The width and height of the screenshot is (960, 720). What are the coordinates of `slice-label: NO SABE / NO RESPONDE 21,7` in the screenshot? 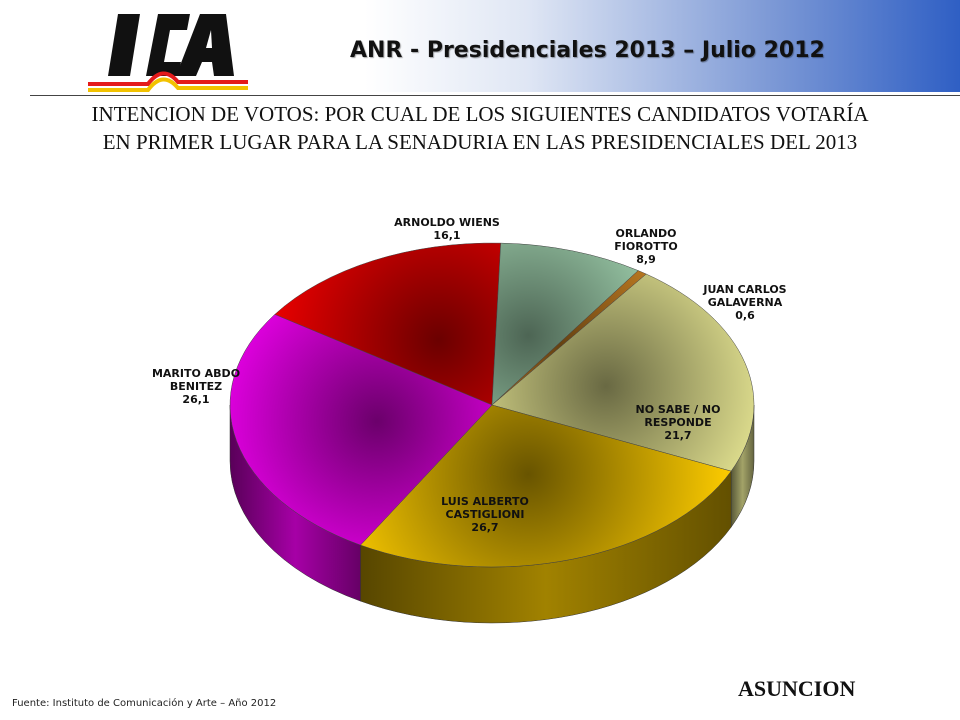 It's located at (678, 422).